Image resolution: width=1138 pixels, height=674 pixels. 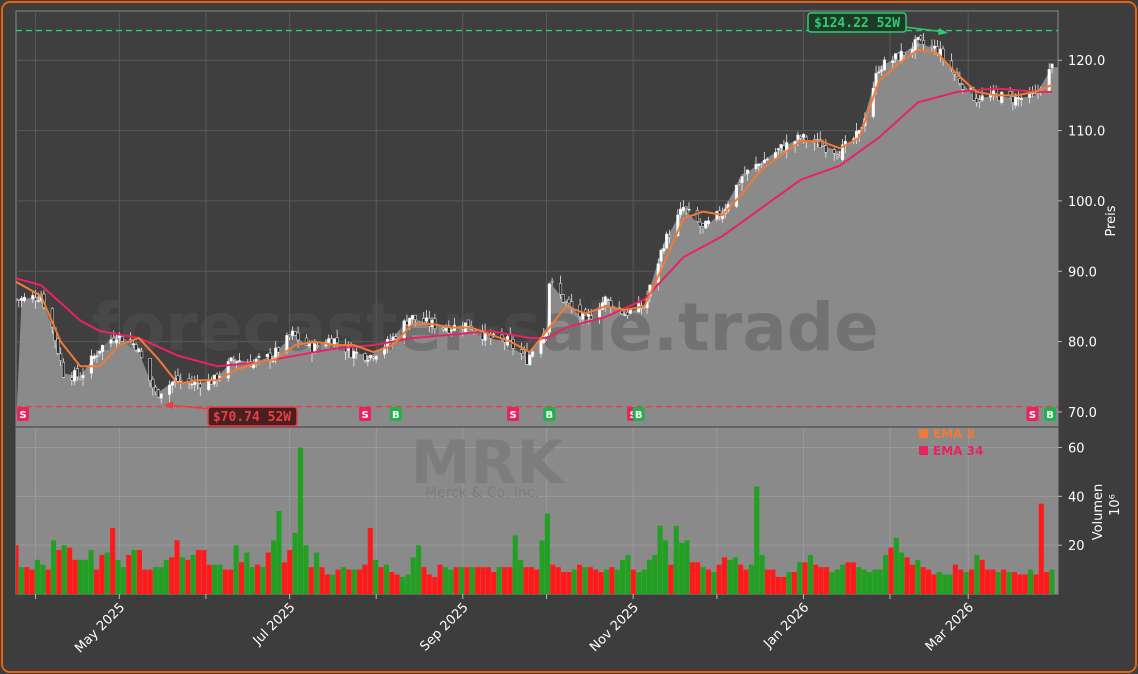 I want to click on price-axis-label: Preis, so click(x=1111, y=220).